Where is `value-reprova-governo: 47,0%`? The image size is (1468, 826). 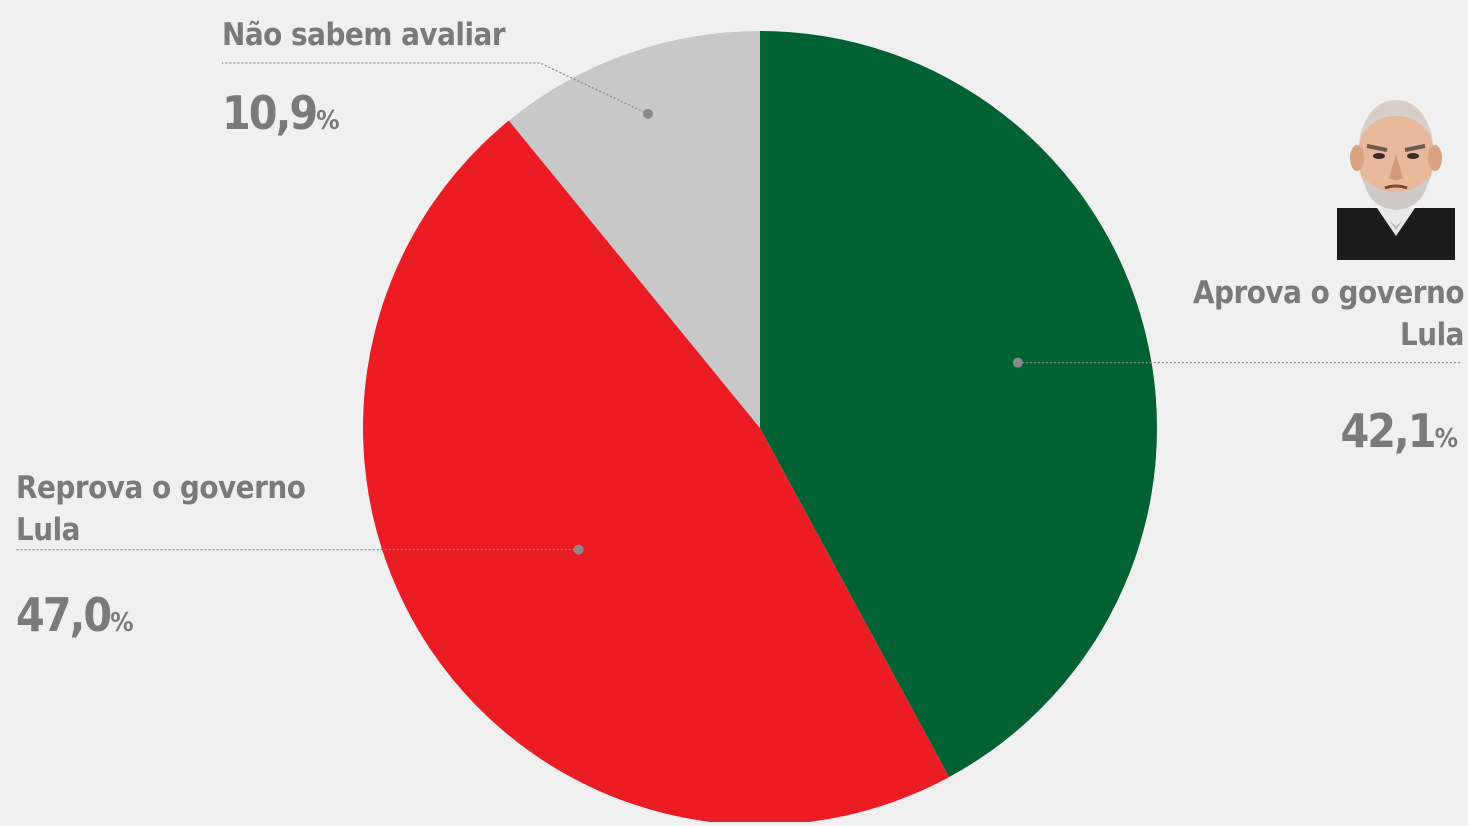
value-reprova-governo: 47,0% is located at coordinates (75, 615).